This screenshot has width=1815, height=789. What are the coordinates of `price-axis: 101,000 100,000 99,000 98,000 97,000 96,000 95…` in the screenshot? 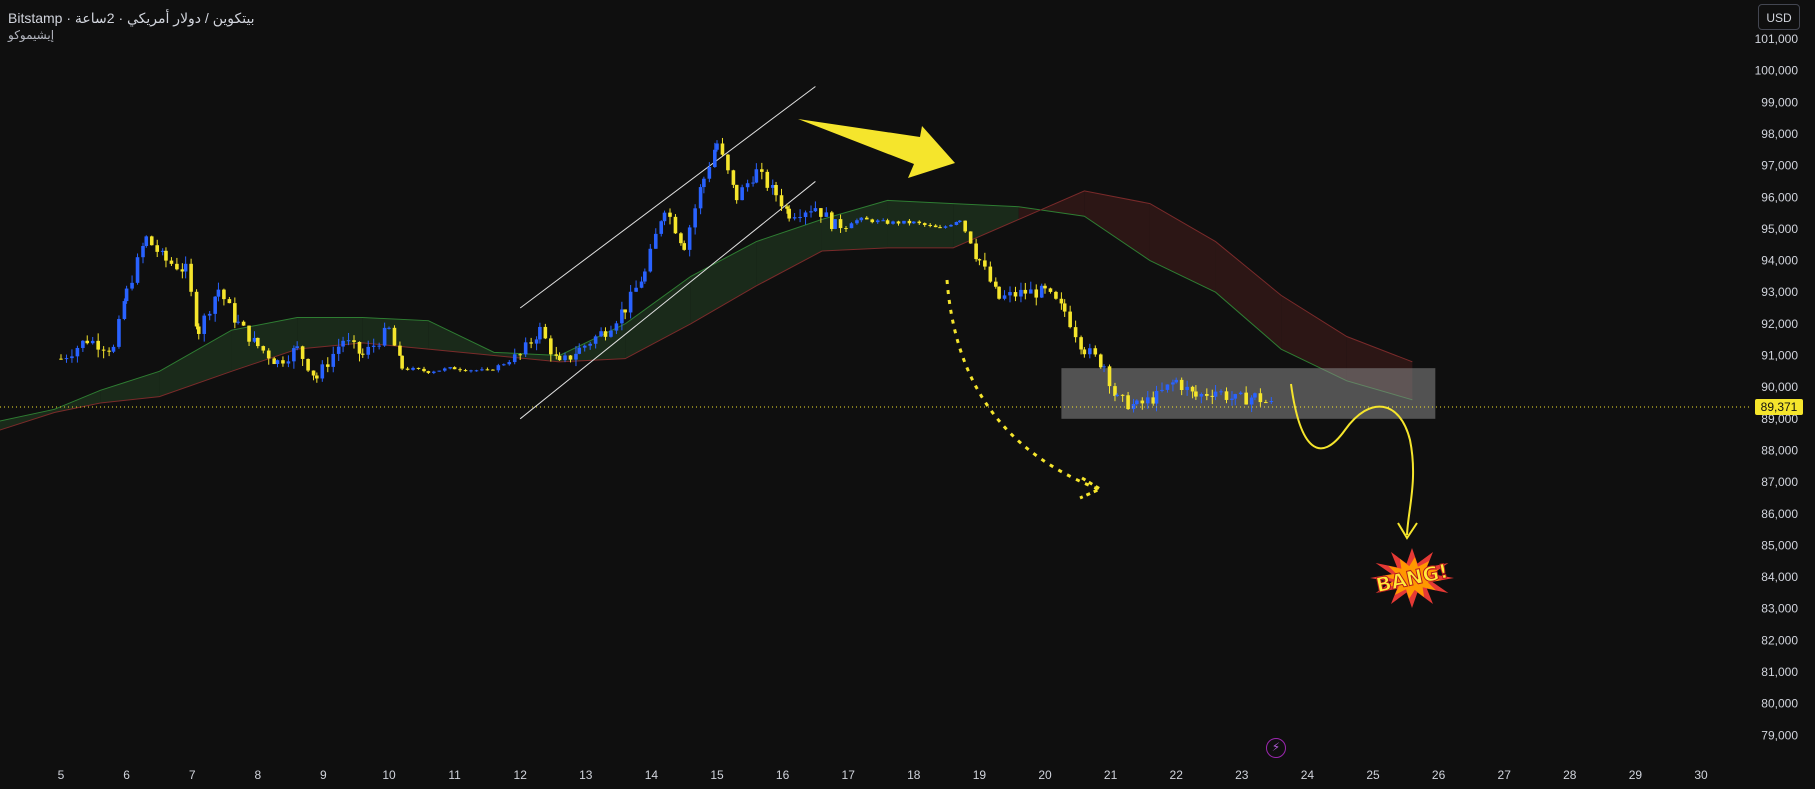 It's located at (1777, 387).